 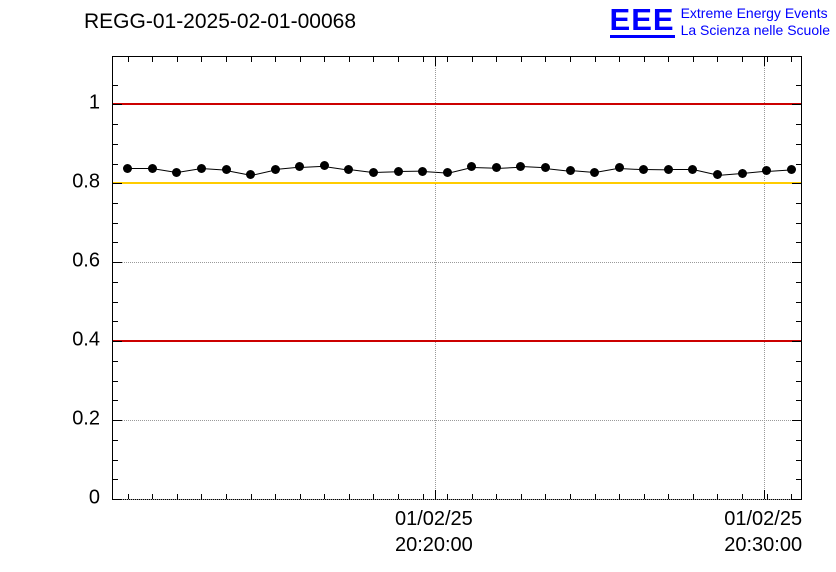 I want to click on grid-line-vertical, so click(x=435, y=278).